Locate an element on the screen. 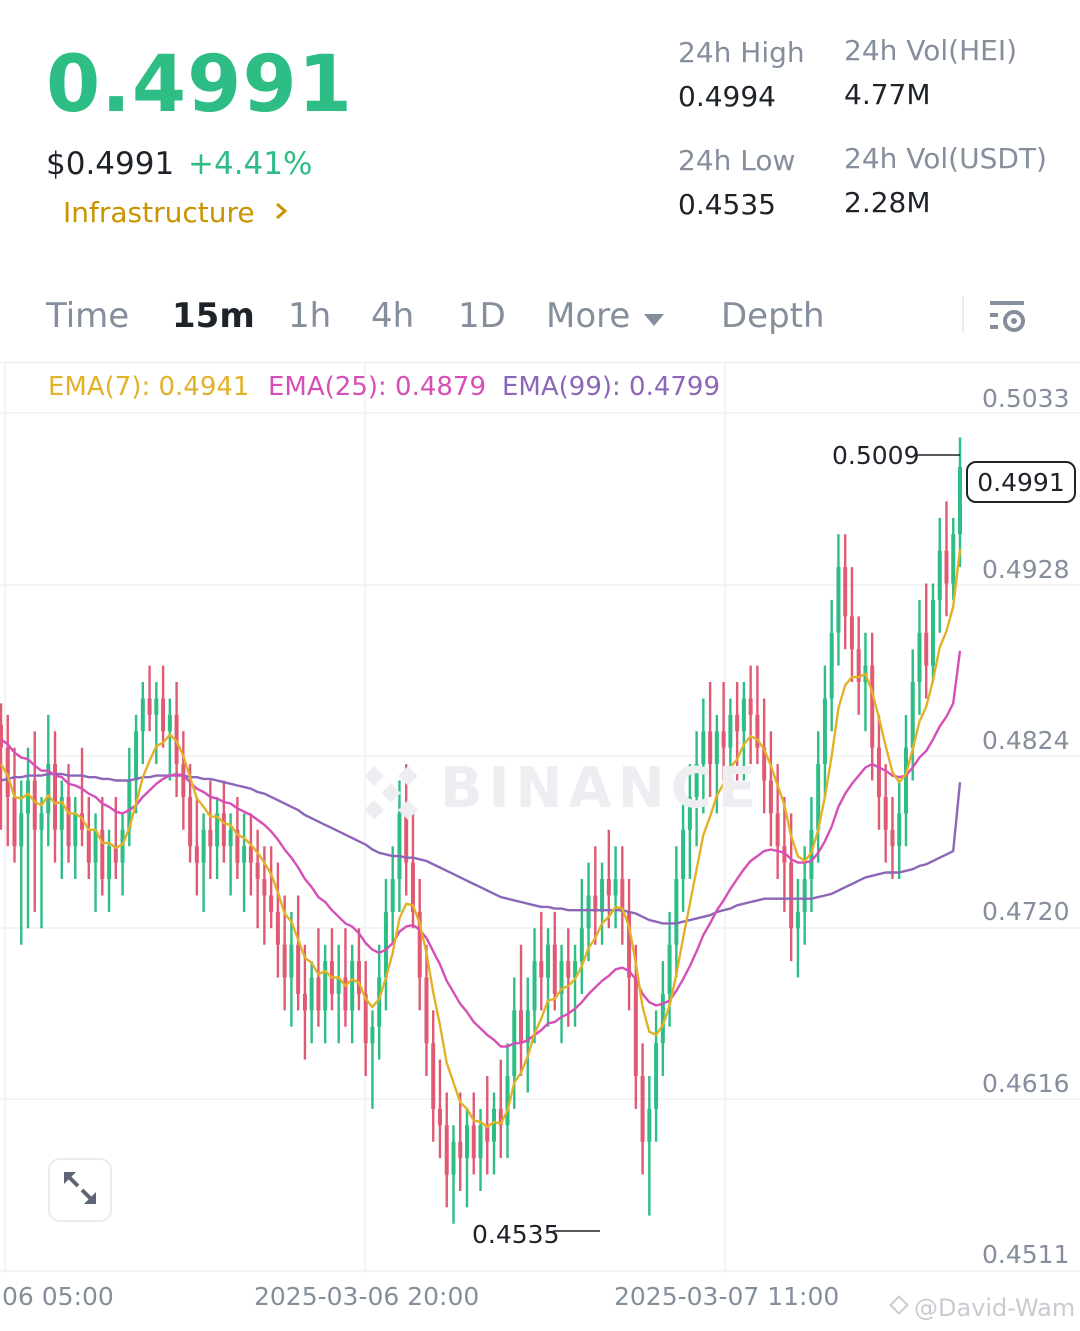  vol-base-label: 24h Vol(HEI) is located at coordinates (931, 50).